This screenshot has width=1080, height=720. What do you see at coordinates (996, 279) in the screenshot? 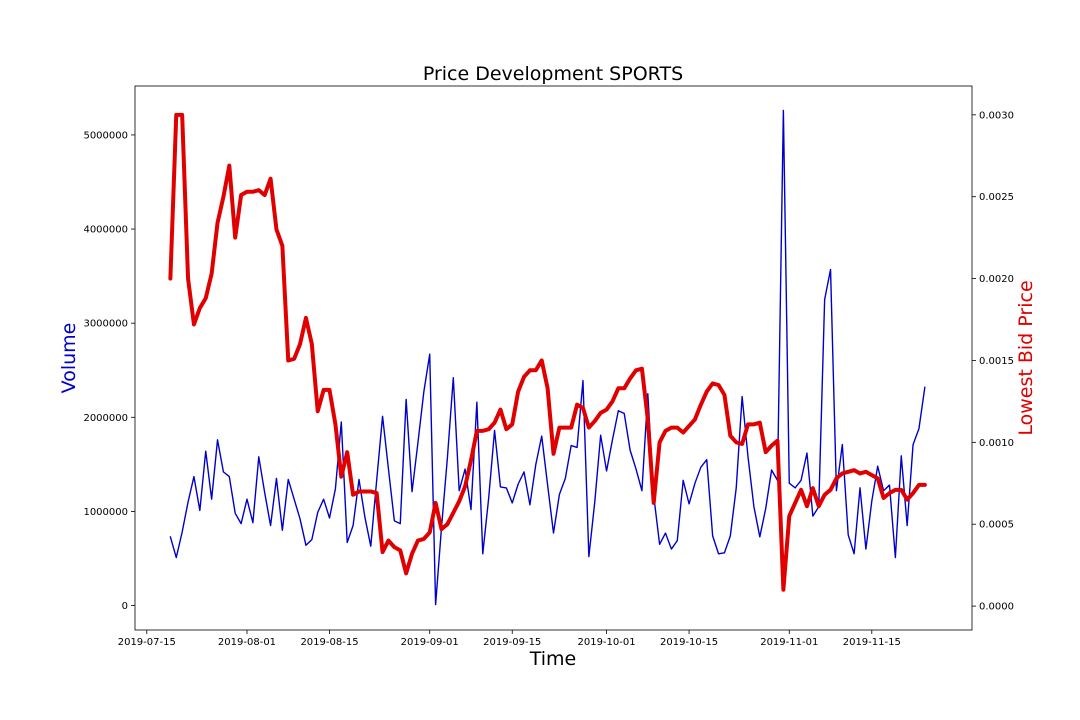
I see `y-right-tick-label: 0.0020` at bounding box center [996, 279].